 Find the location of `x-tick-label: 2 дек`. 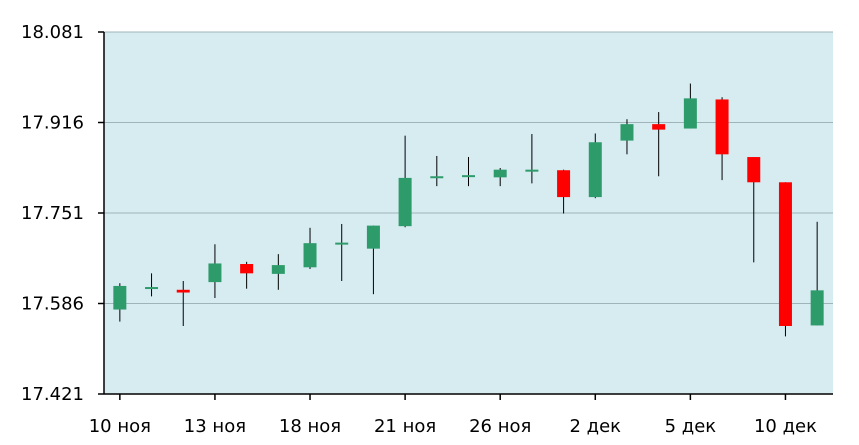

x-tick-label: 2 дек is located at coordinates (595, 426).